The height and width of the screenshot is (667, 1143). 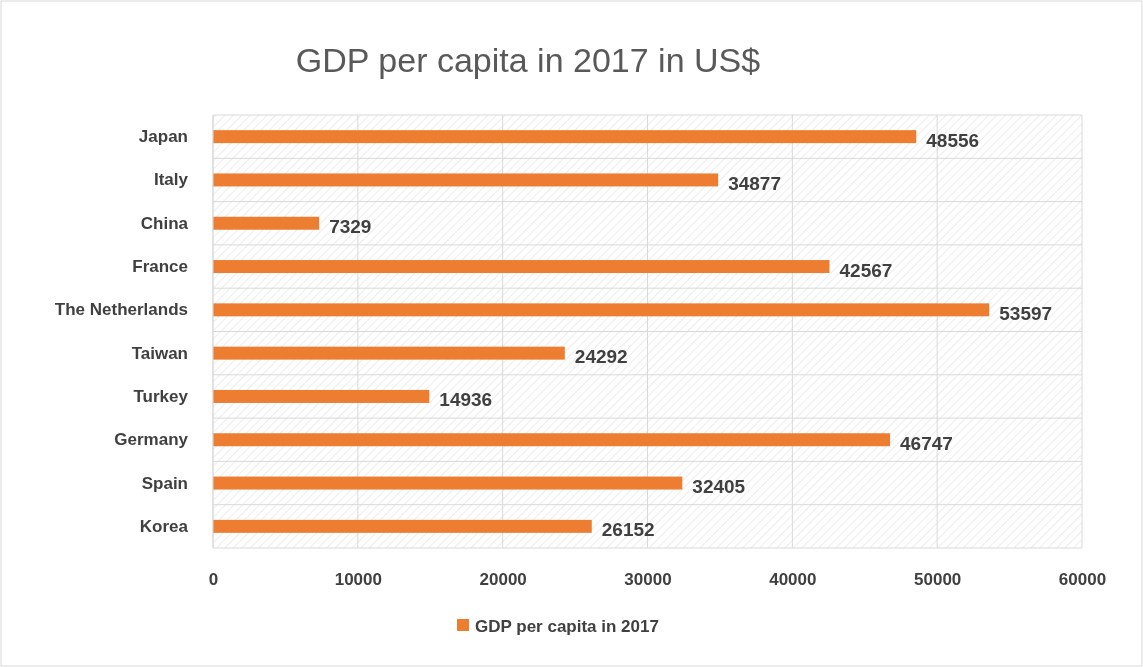 I want to click on y-tick-label: Taiwan, so click(x=159, y=353).